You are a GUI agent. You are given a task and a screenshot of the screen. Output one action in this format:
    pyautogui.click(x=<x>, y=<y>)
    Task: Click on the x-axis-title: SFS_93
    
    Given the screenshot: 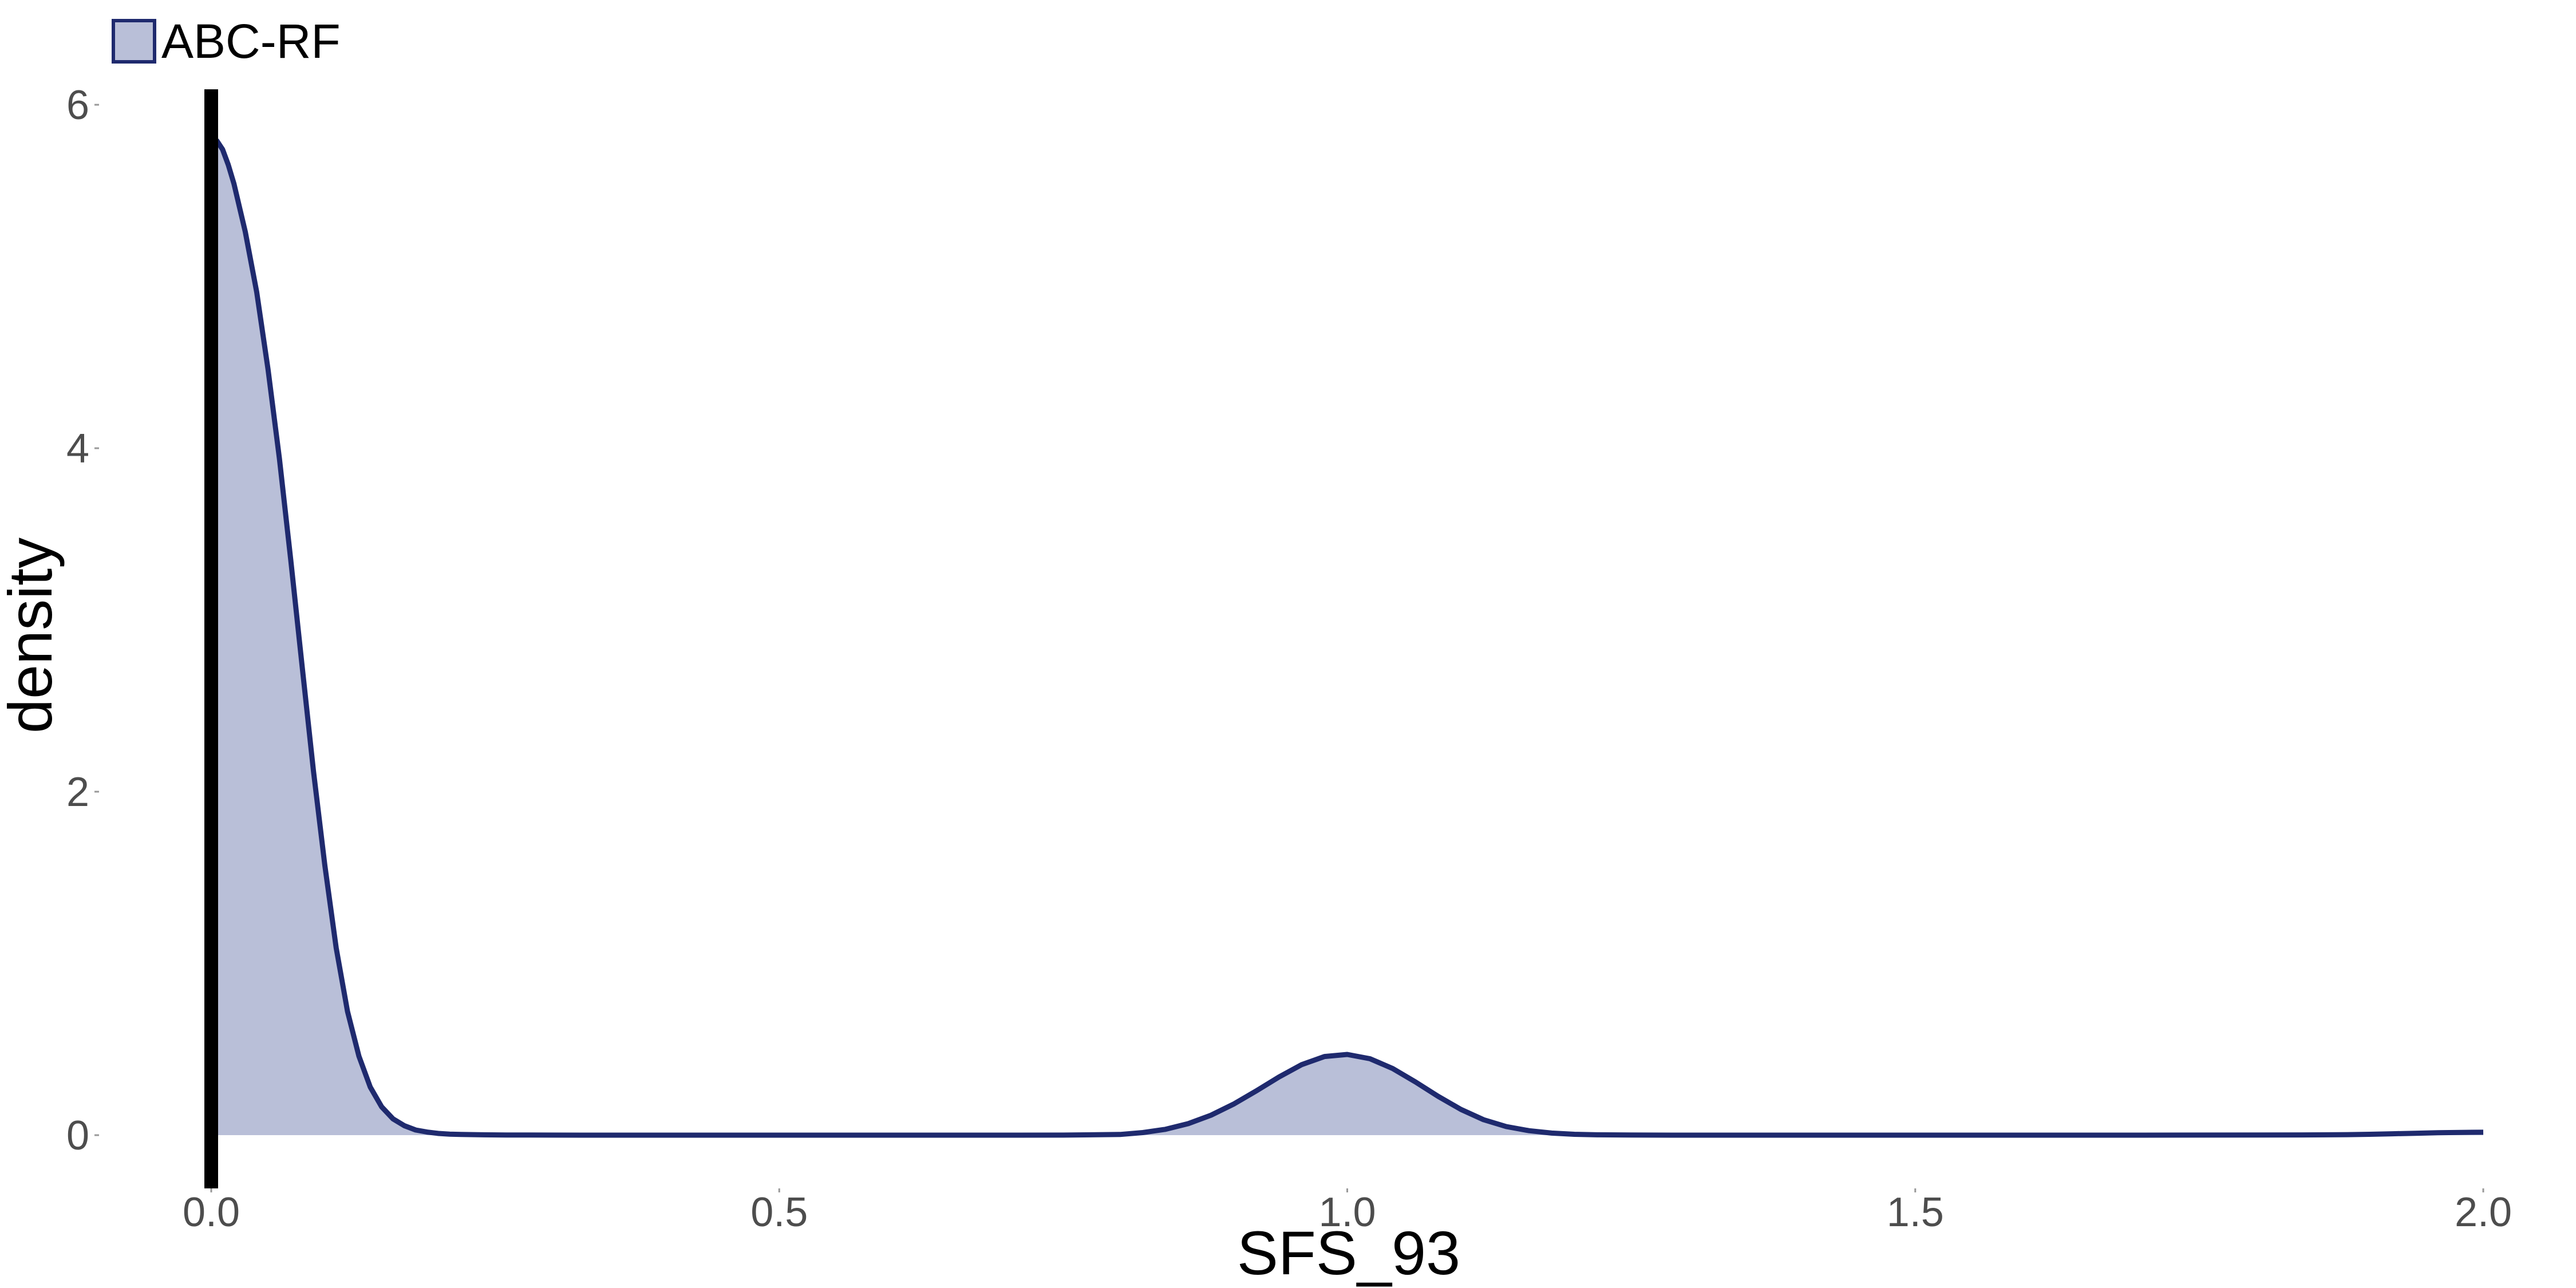 What is the action you would take?
    pyautogui.click(x=1348, y=1252)
    